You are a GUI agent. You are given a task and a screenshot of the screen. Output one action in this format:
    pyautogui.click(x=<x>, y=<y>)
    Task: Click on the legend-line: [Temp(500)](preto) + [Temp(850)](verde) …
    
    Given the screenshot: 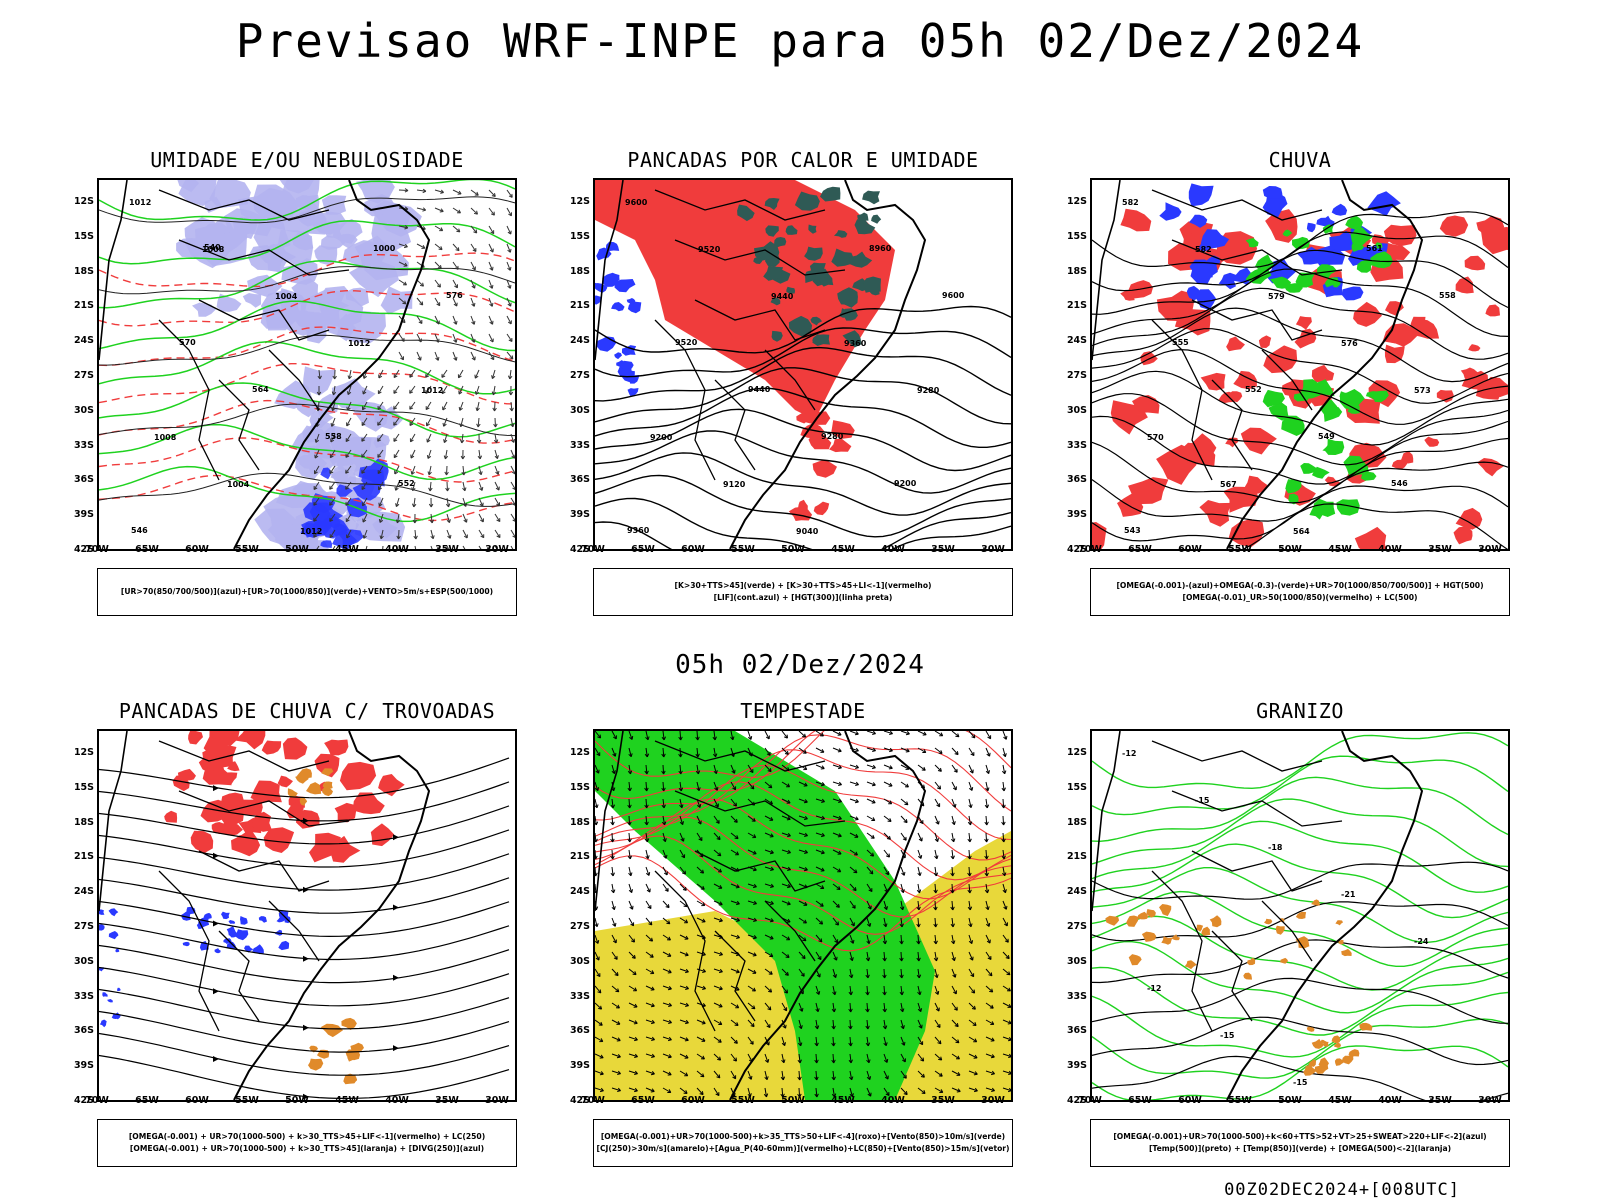 What is the action you would take?
    pyautogui.click(x=1300, y=1148)
    